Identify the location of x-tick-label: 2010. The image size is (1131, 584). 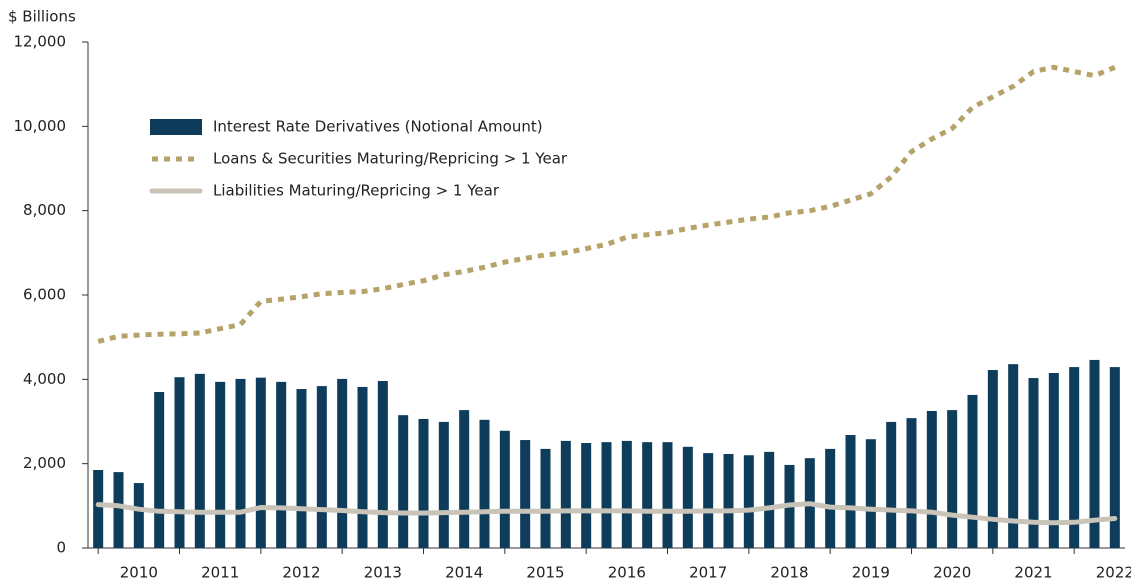
(139, 573).